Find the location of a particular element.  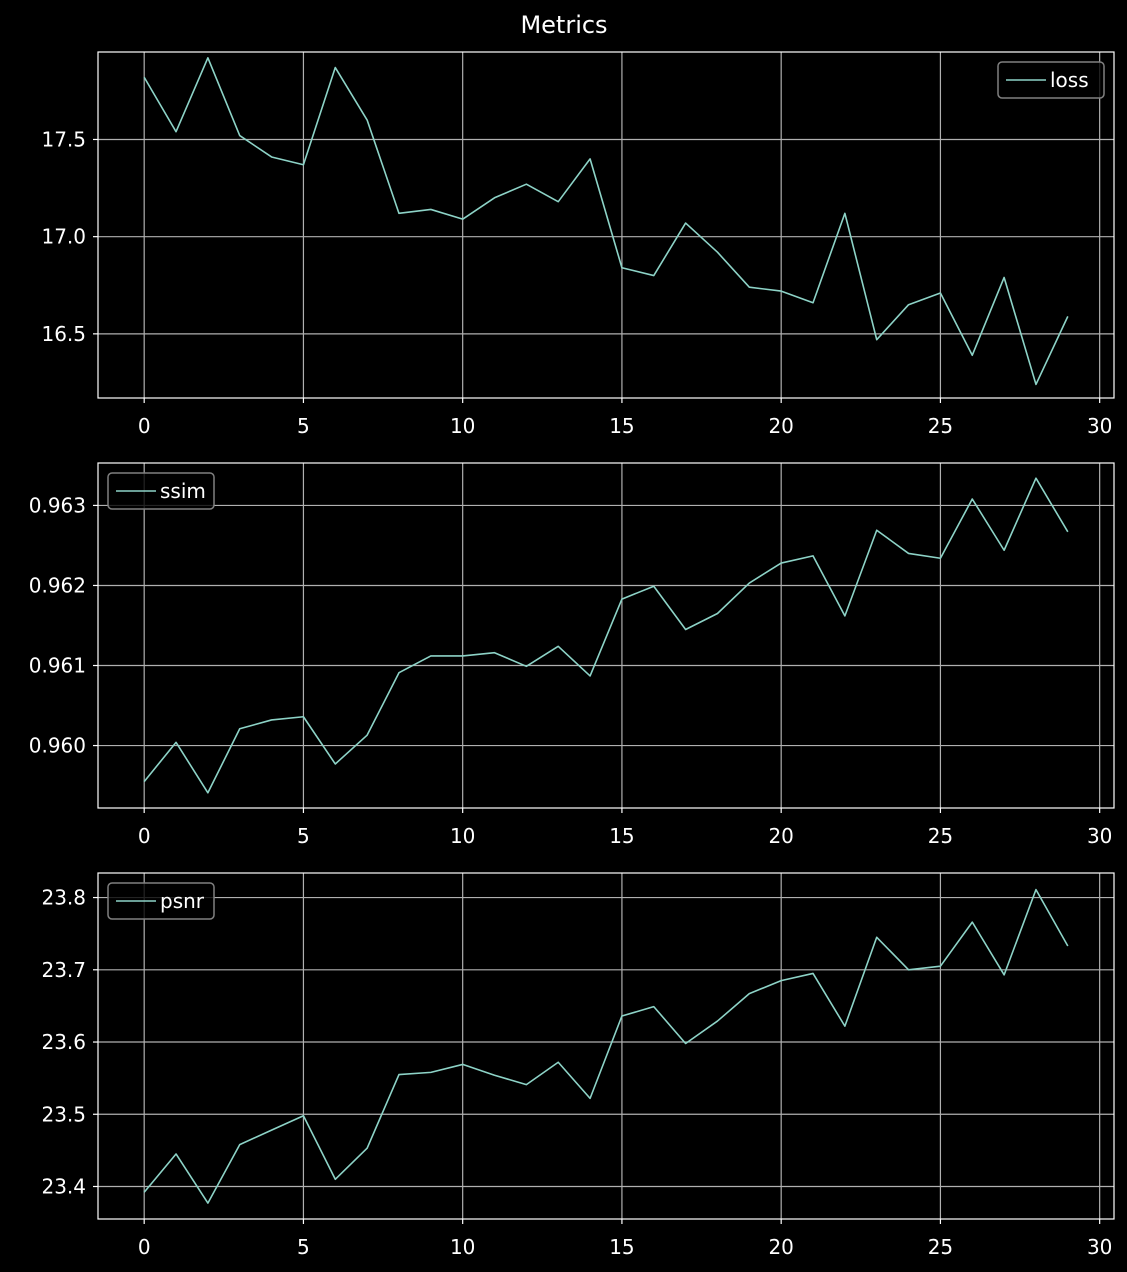

legend-label: psnr is located at coordinates (182, 901).